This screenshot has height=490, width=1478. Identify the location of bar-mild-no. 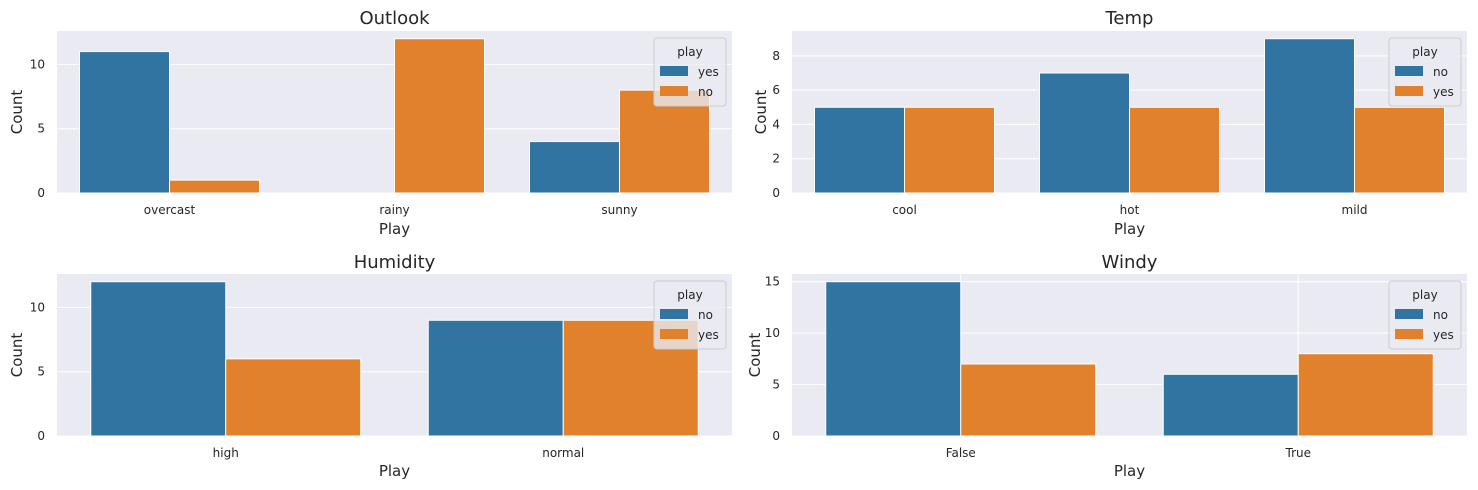
(1309, 116).